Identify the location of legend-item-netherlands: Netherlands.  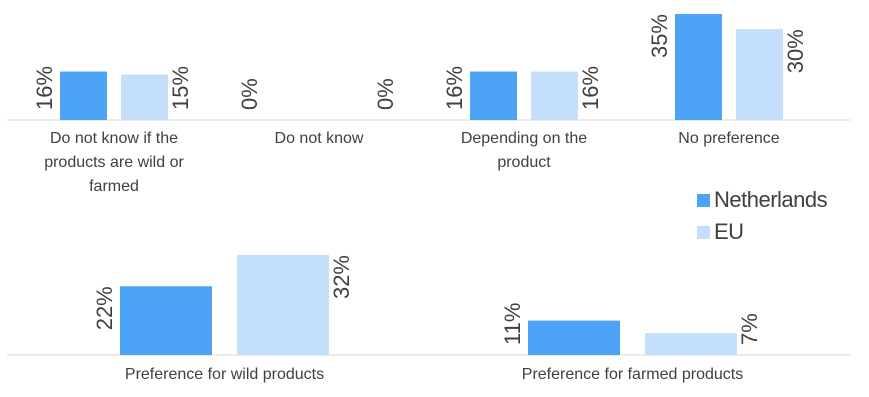
(762, 200).